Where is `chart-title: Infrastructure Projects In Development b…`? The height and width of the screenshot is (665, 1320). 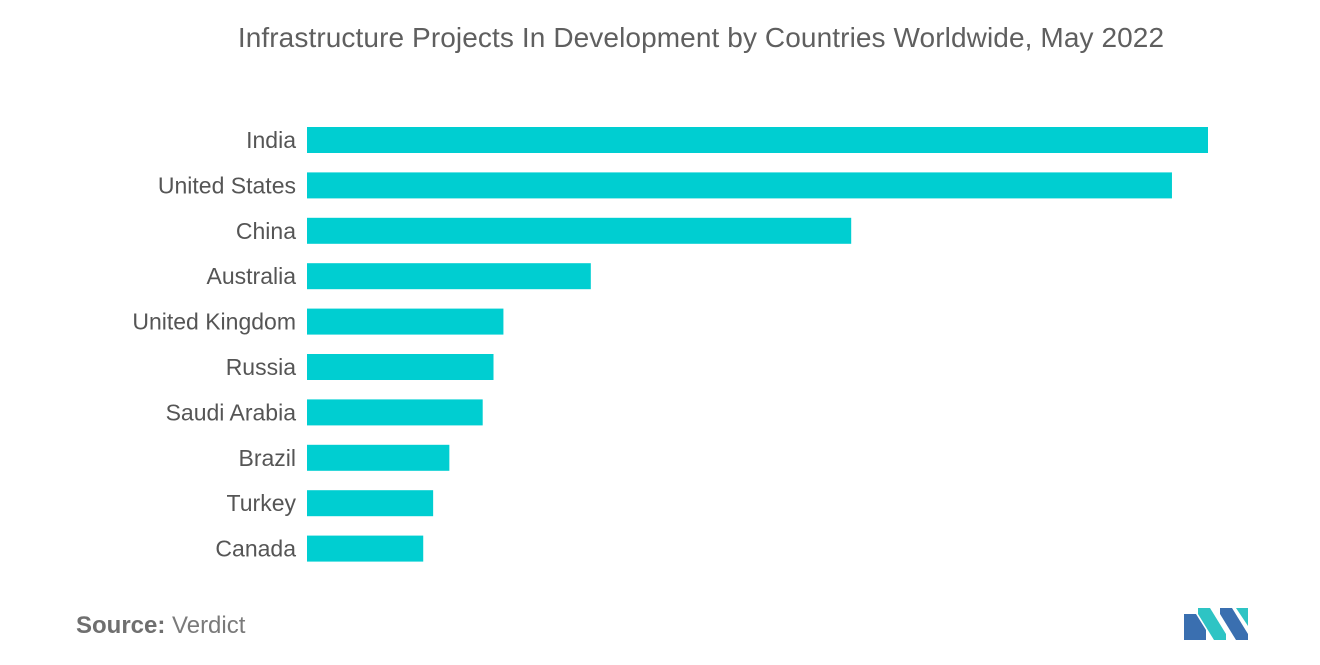
chart-title: Infrastructure Projects In Development b… is located at coordinates (701, 37).